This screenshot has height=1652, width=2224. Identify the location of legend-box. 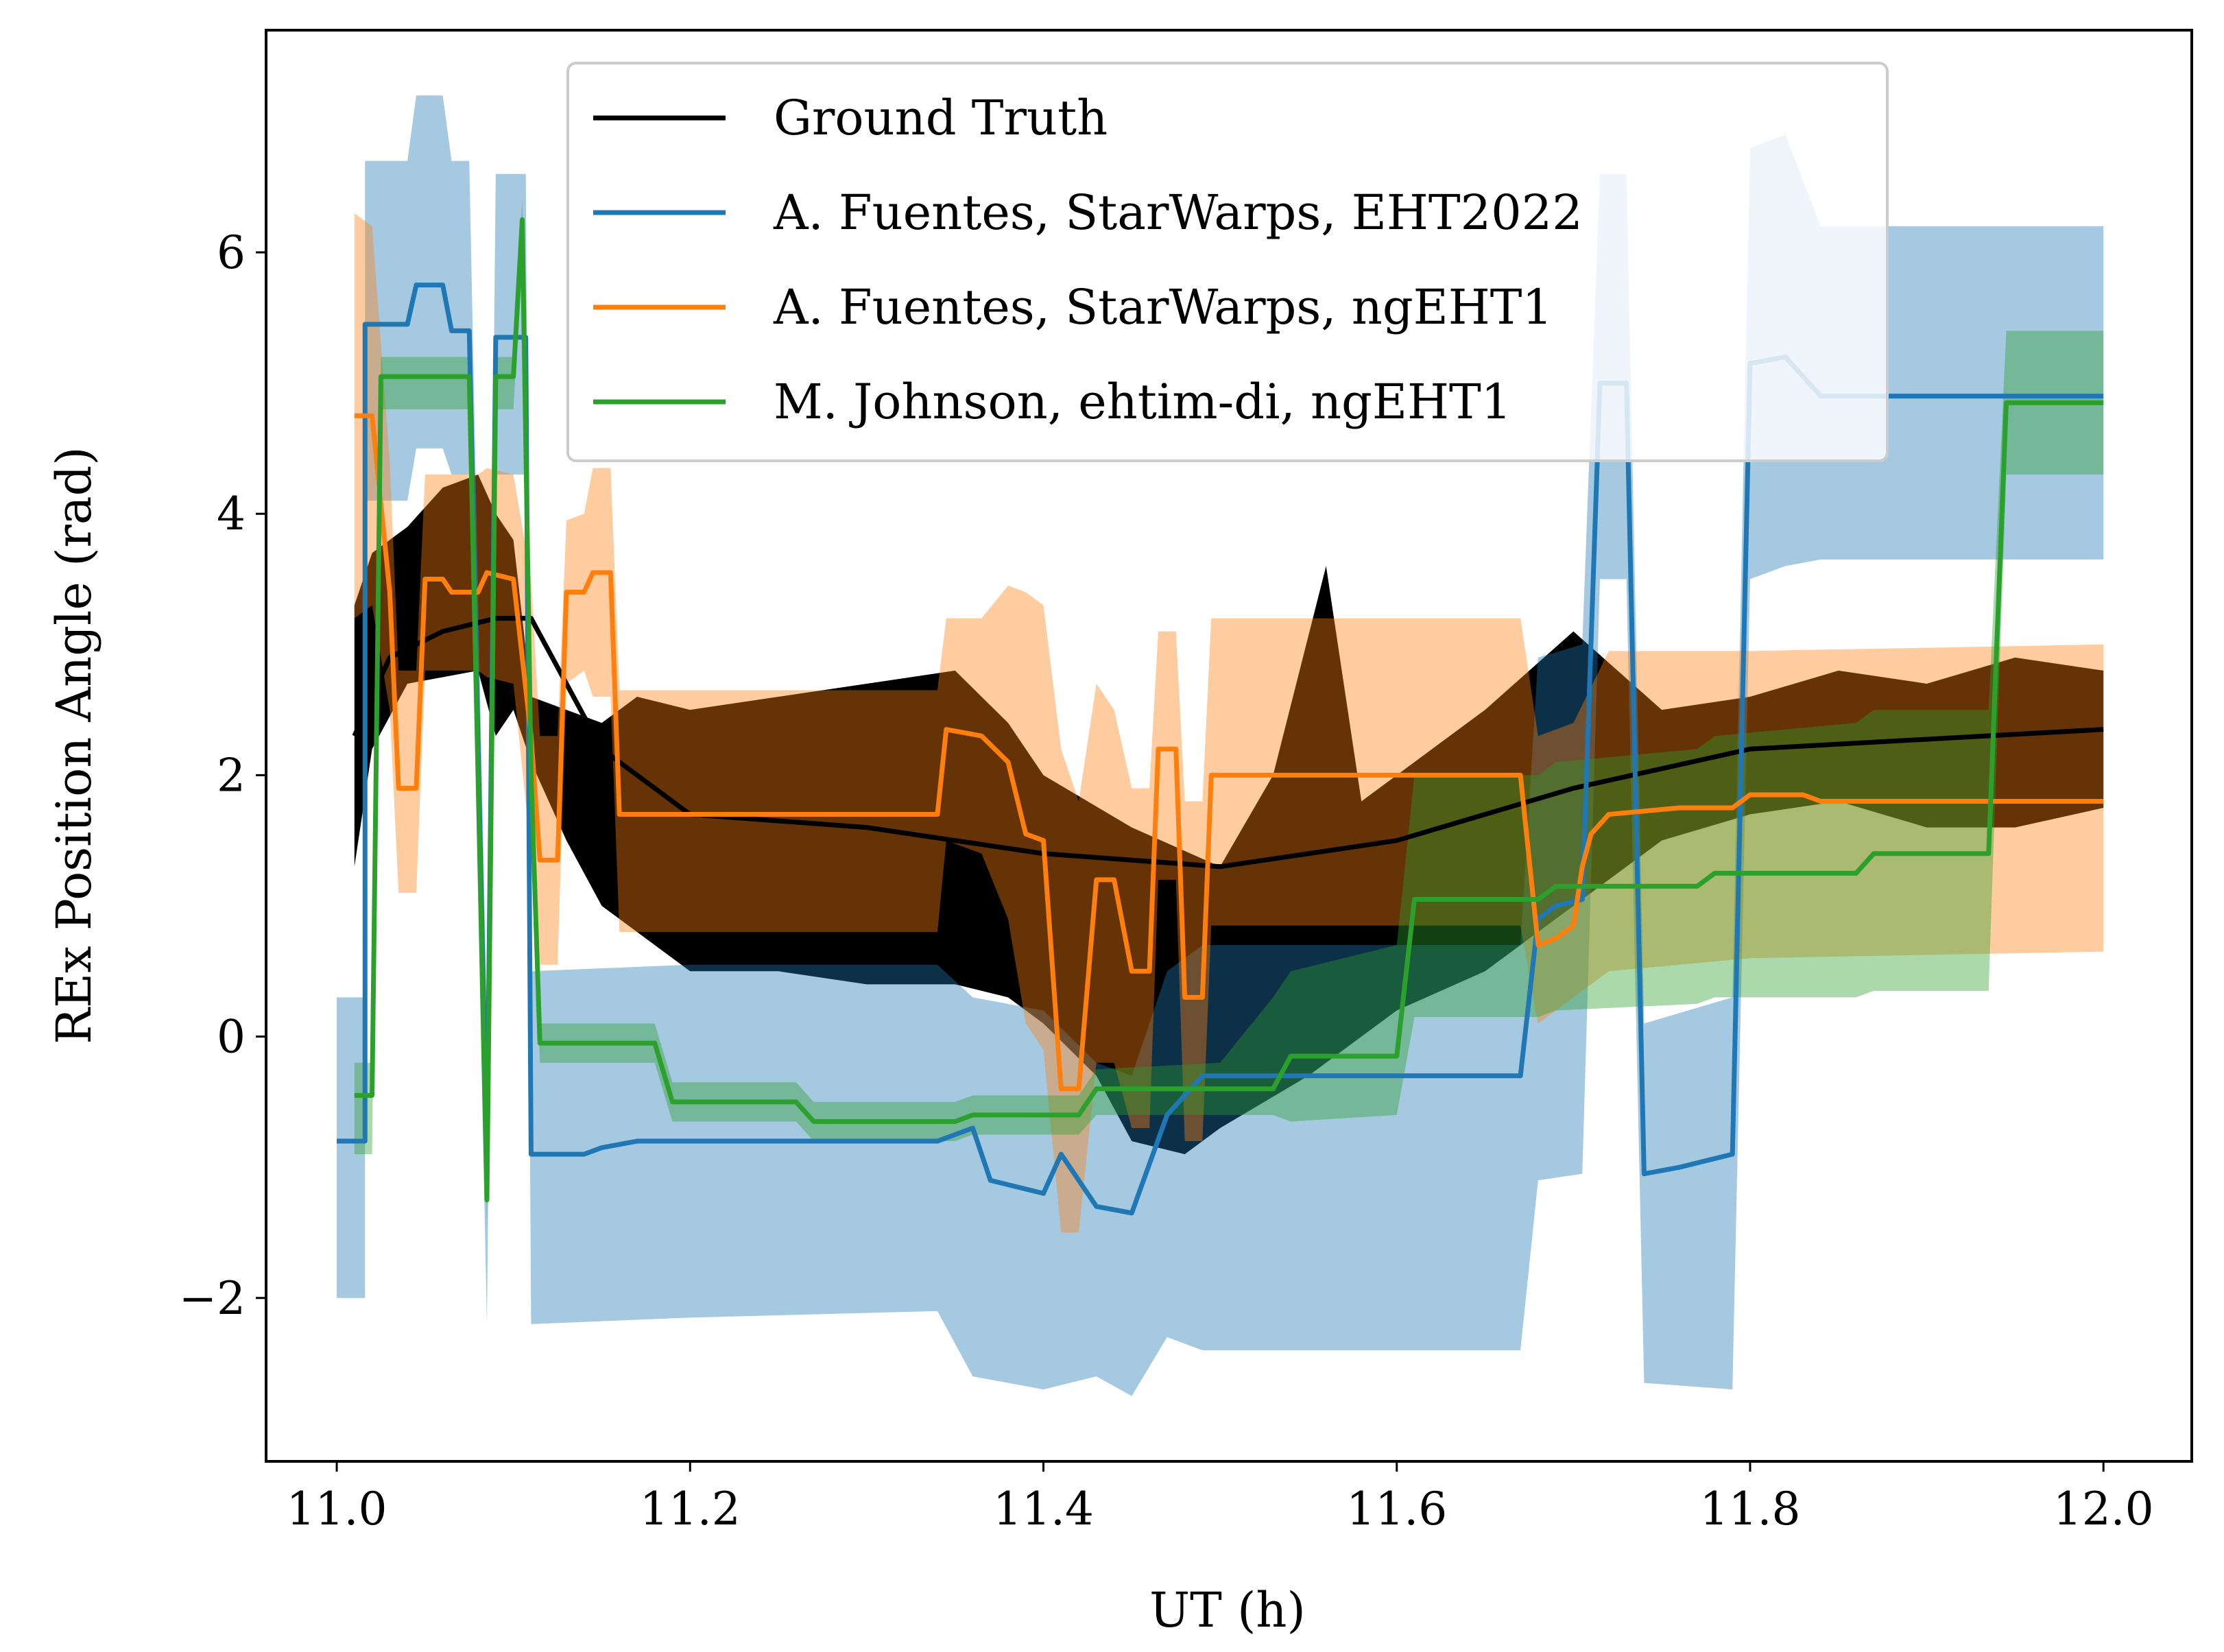
(1227, 262).